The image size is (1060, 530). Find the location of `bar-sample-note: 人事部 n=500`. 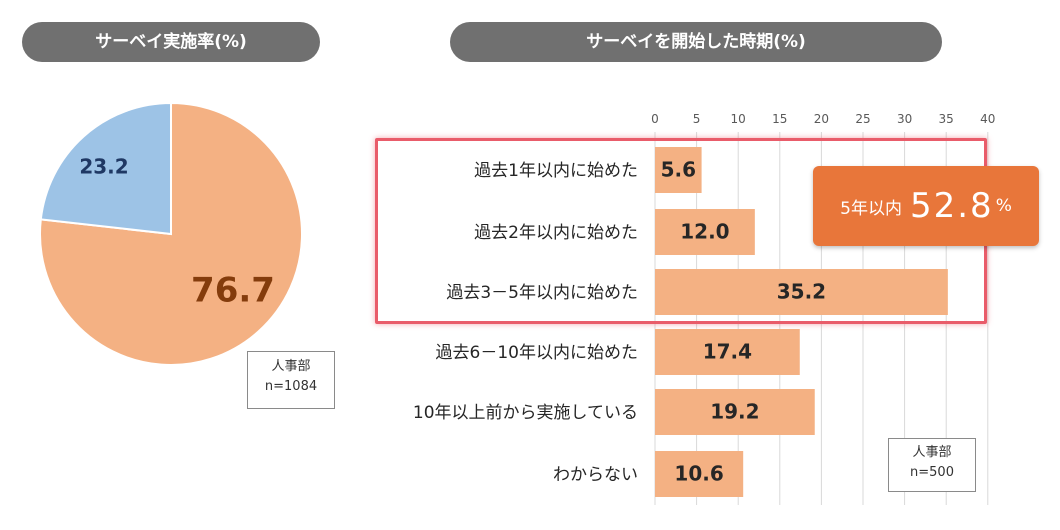

bar-sample-note: 人事部 n=500 is located at coordinates (932, 465).